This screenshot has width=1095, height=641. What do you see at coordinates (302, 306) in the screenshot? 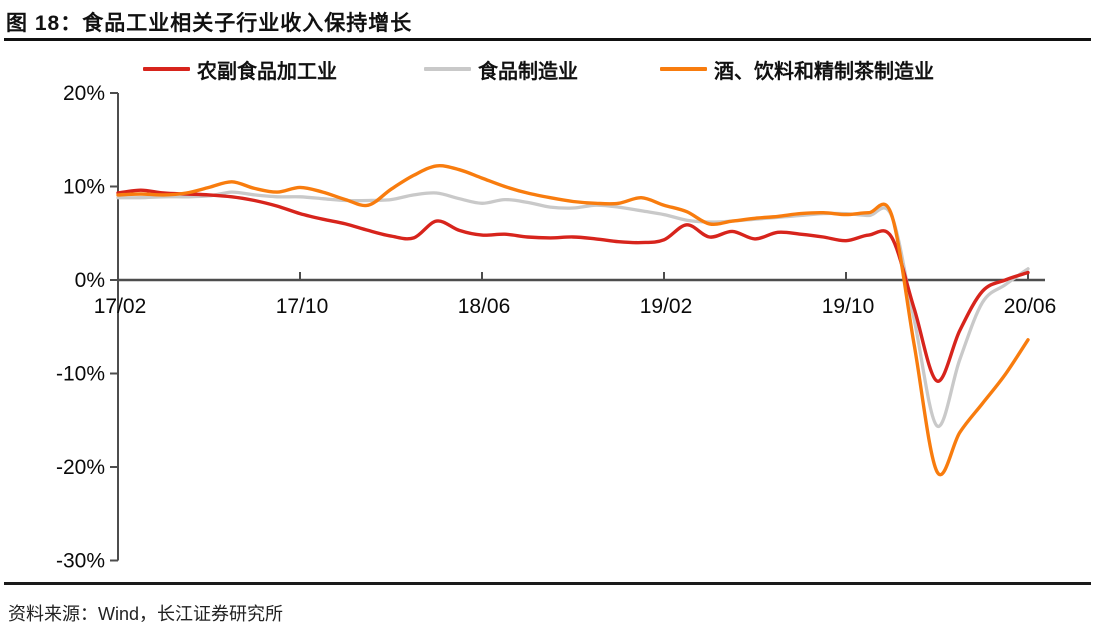
I see `x-tick-label: 17/10` at bounding box center [302, 306].